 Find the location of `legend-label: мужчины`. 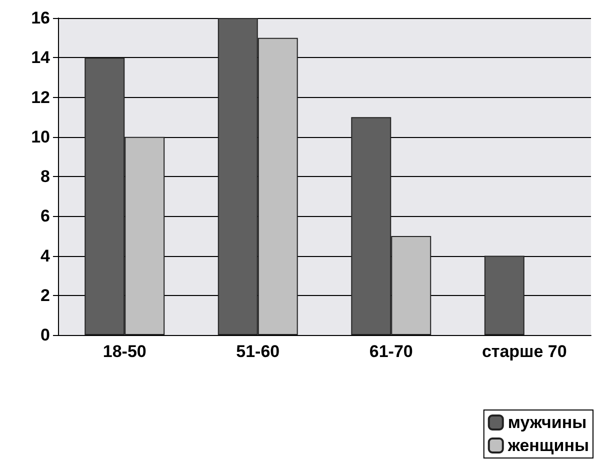

legend-label: мужчины is located at coordinates (547, 422).